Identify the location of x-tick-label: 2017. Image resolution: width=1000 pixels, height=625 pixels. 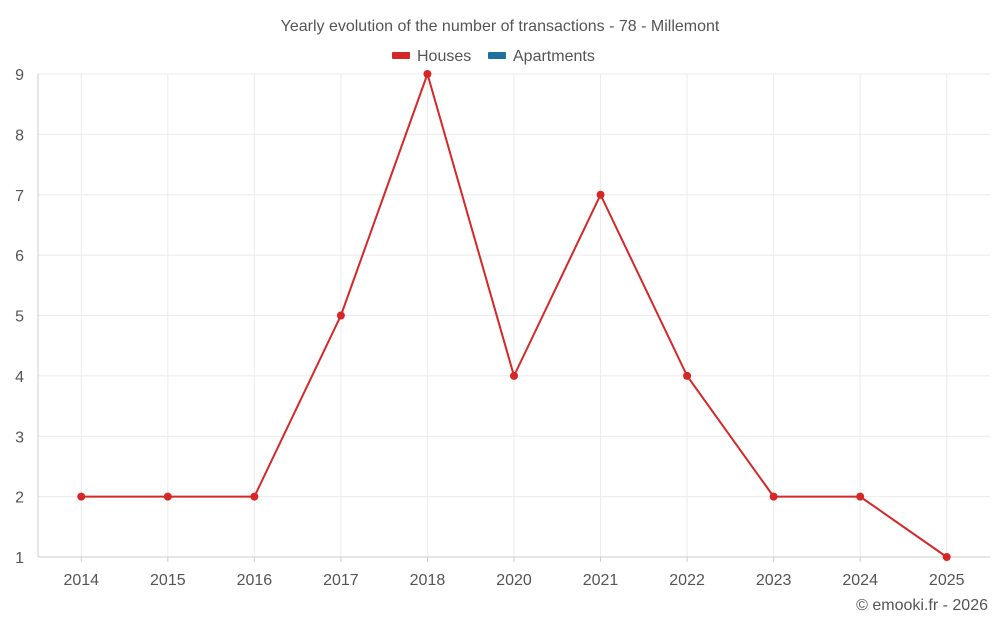
(341, 580).